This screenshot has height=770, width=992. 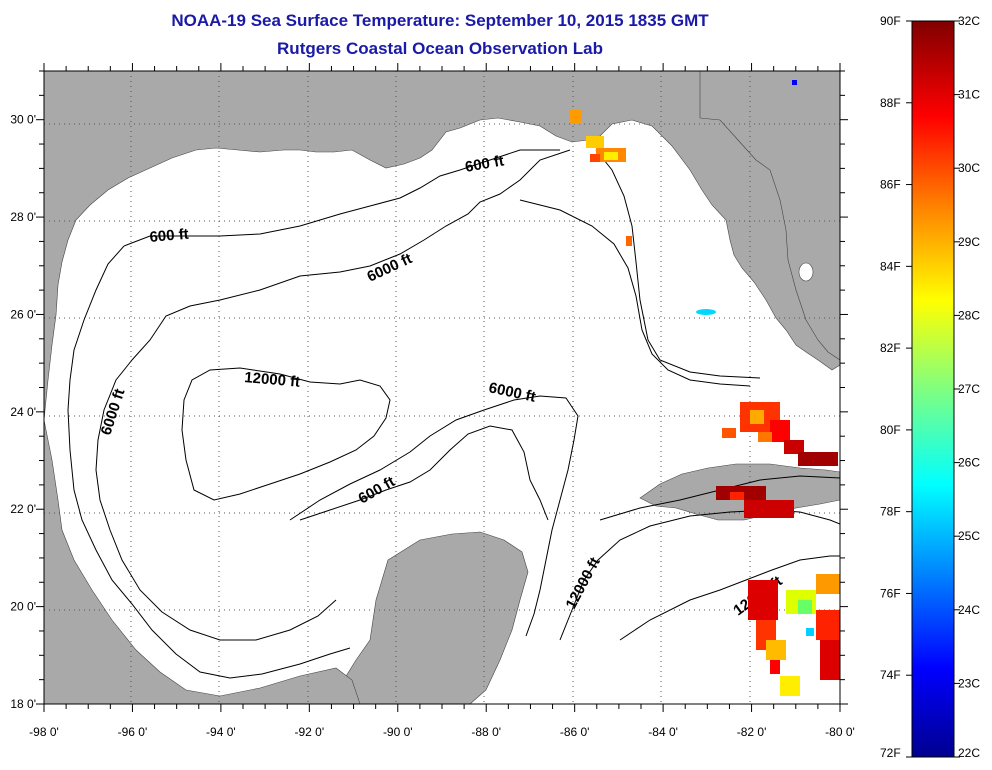 I want to click on colorbar-f-label: 80F, so click(x=890, y=430).